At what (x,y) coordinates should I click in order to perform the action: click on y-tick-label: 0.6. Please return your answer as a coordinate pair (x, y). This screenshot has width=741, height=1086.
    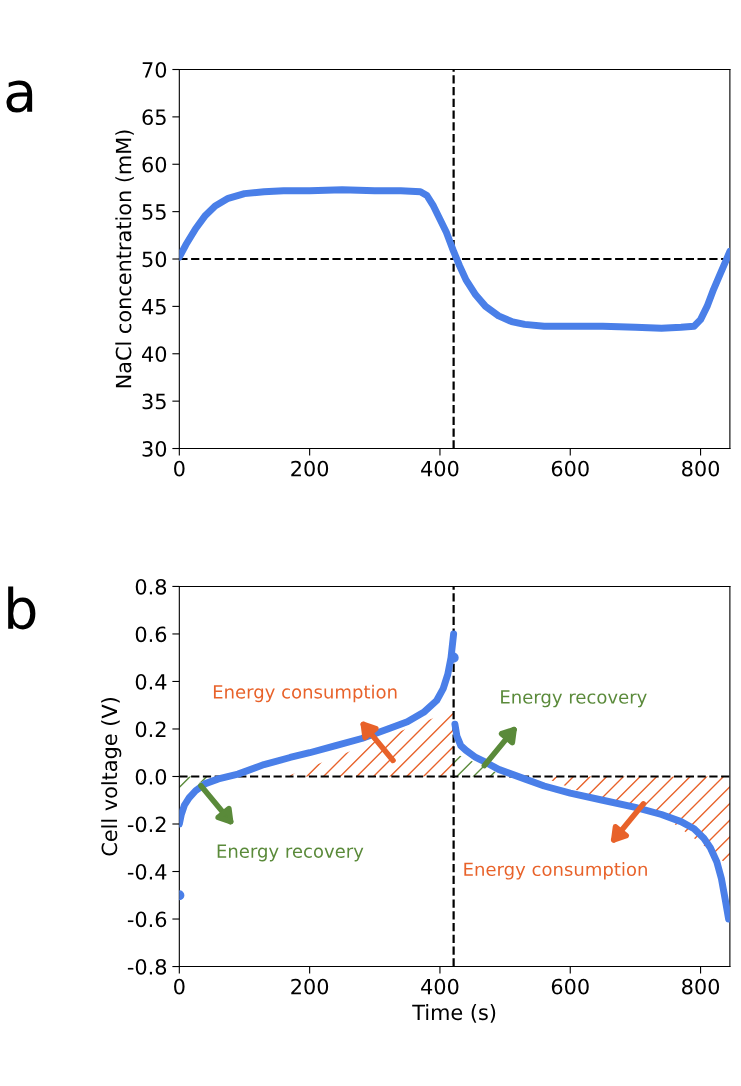
    Looking at the image, I should click on (151, 634).